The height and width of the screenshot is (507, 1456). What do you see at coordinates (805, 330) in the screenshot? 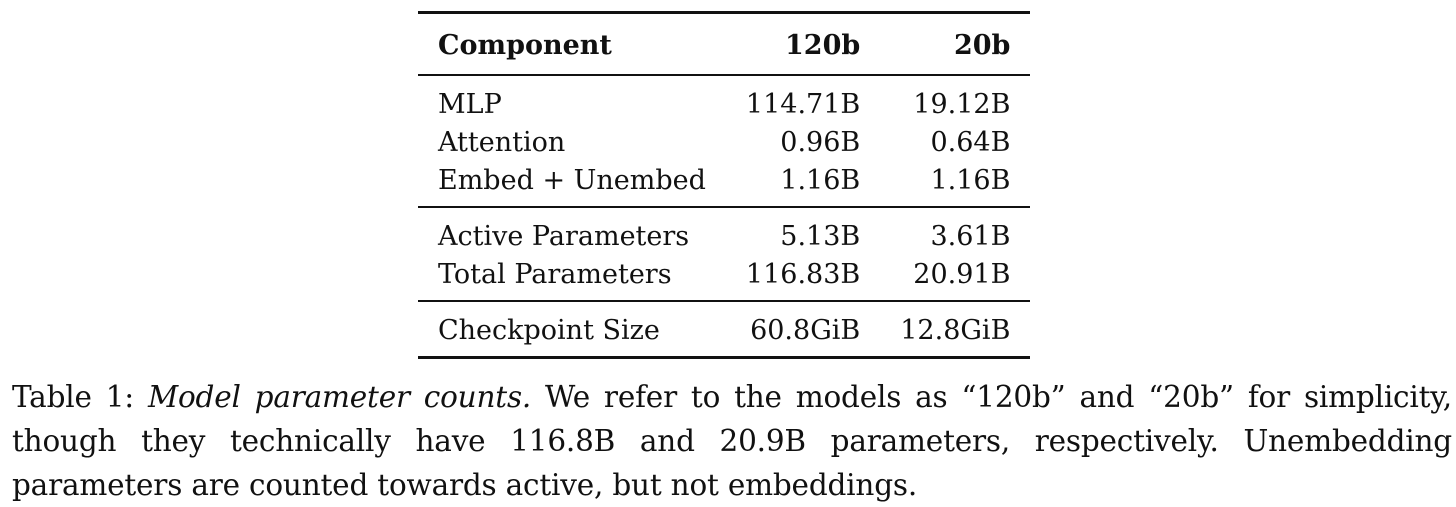
I see `value-120b: 60.8GiB` at bounding box center [805, 330].